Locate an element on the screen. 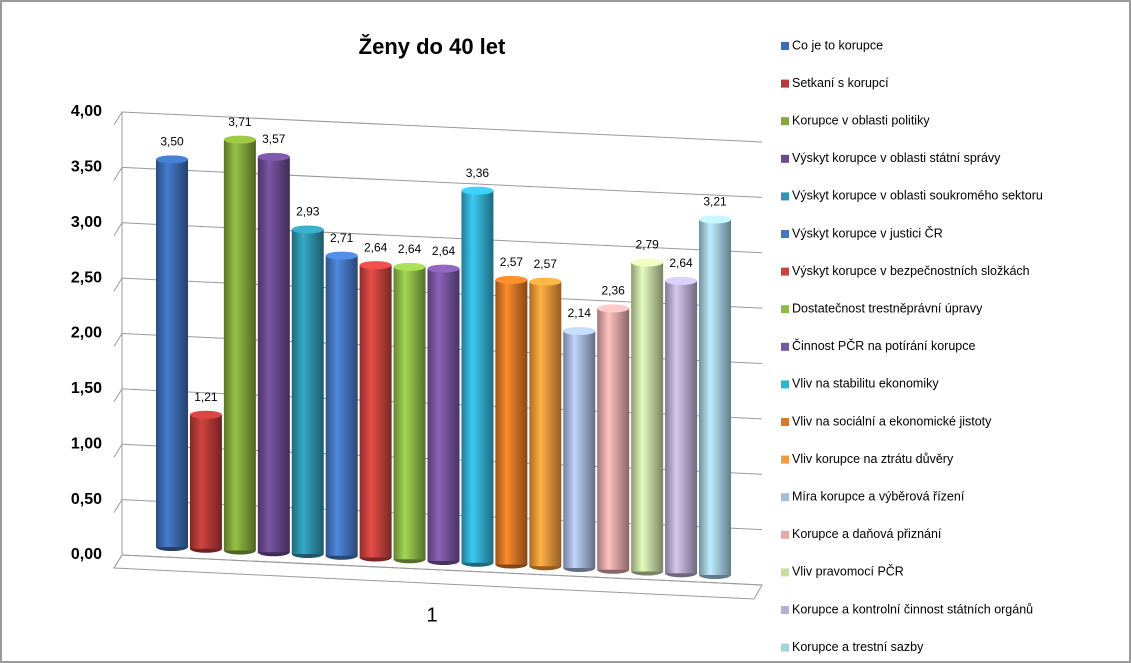 The height and width of the screenshot is (663, 1131). legend-label: Setkaní s korupcí is located at coordinates (840, 83).